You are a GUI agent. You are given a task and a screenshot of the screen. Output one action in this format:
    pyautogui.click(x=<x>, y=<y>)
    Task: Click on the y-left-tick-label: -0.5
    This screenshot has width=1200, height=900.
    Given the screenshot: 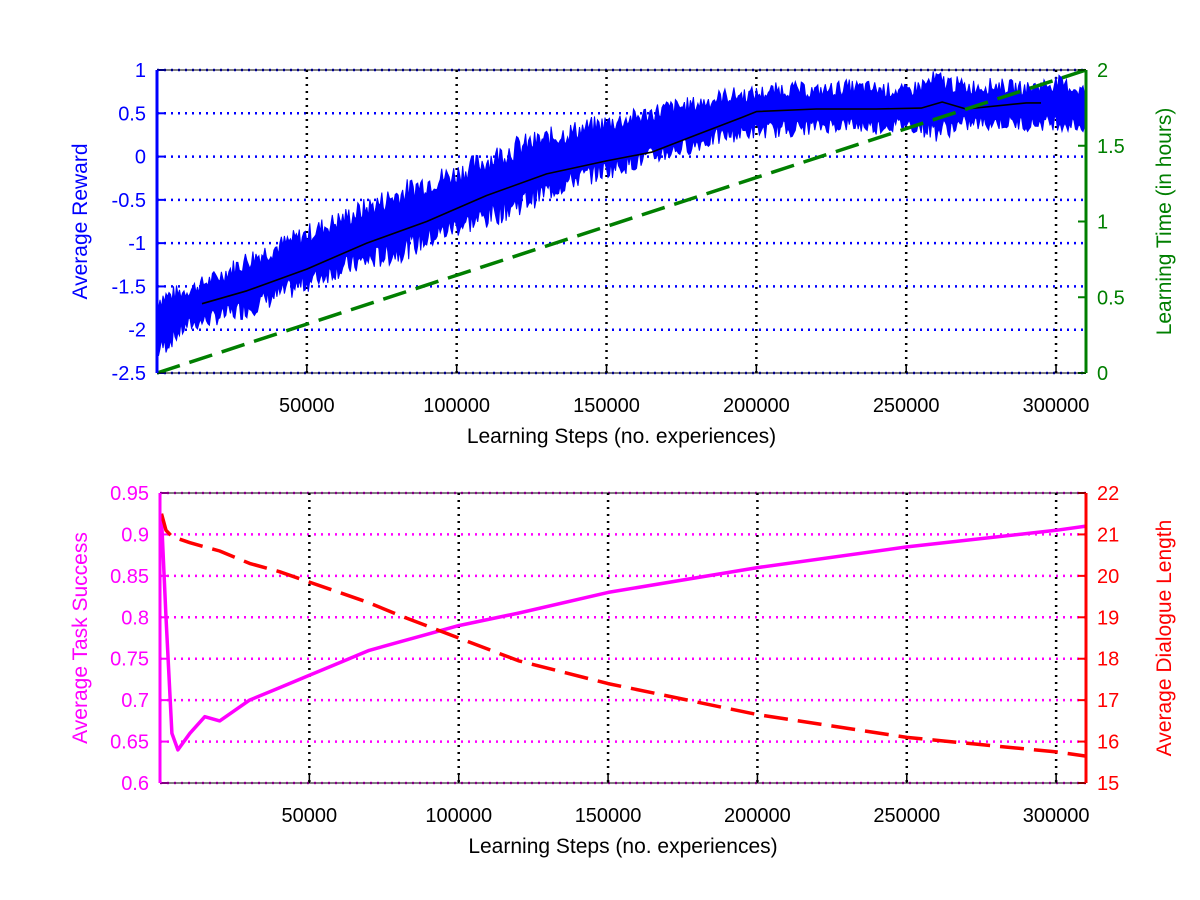 What is the action you would take?
    pyautogui.click(x=129, y=201)
    